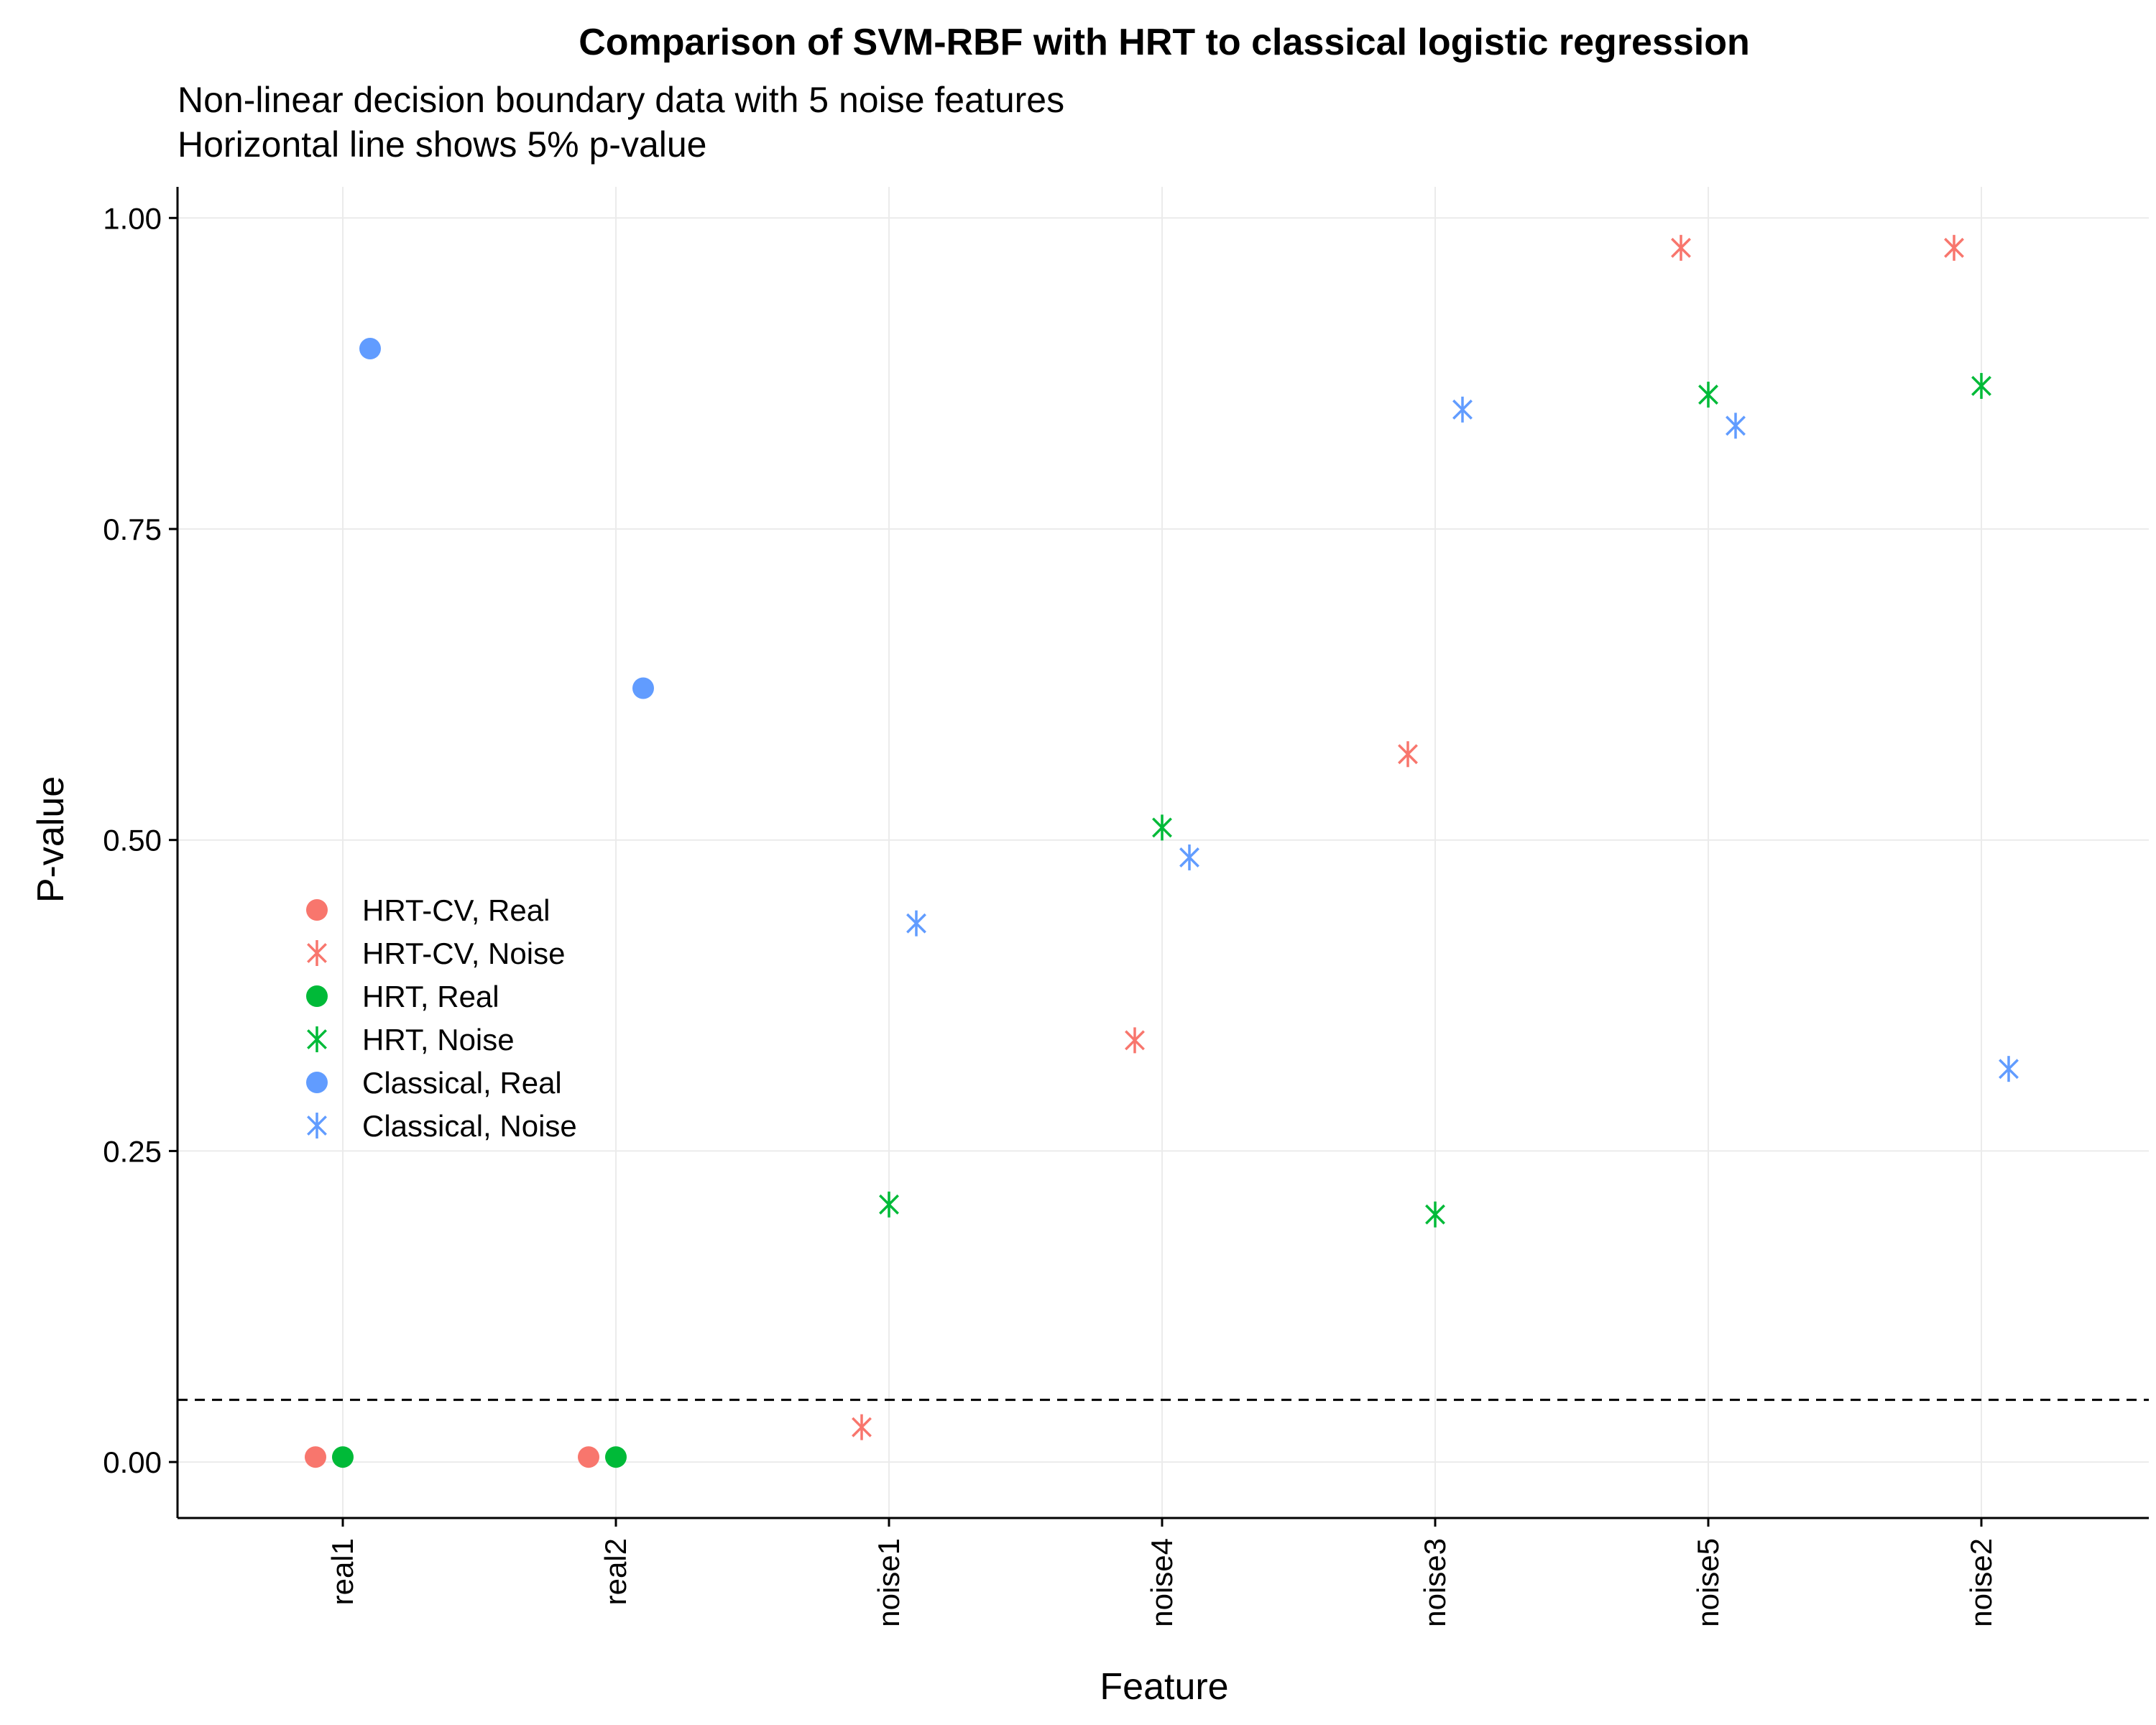 This screenshot has height=1725, width=2156. Describe the element at coordinates (1164, 1687) in the screenshot. I see `x-axis-title: Feature` at that location.